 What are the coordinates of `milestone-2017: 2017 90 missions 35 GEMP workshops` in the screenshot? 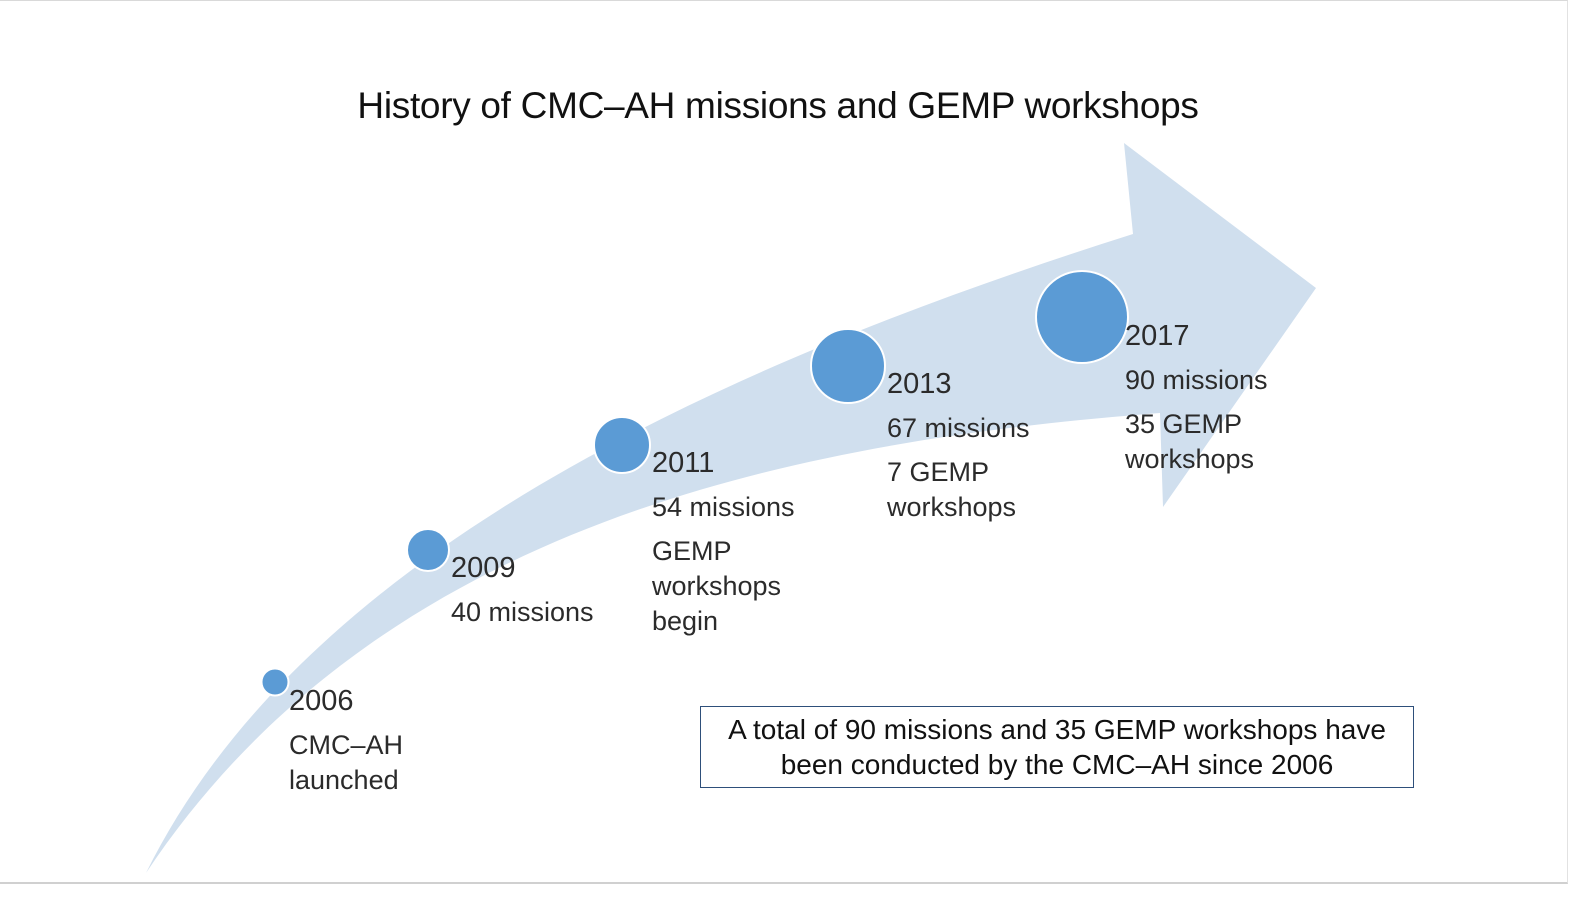 It's located at (1196, 397).